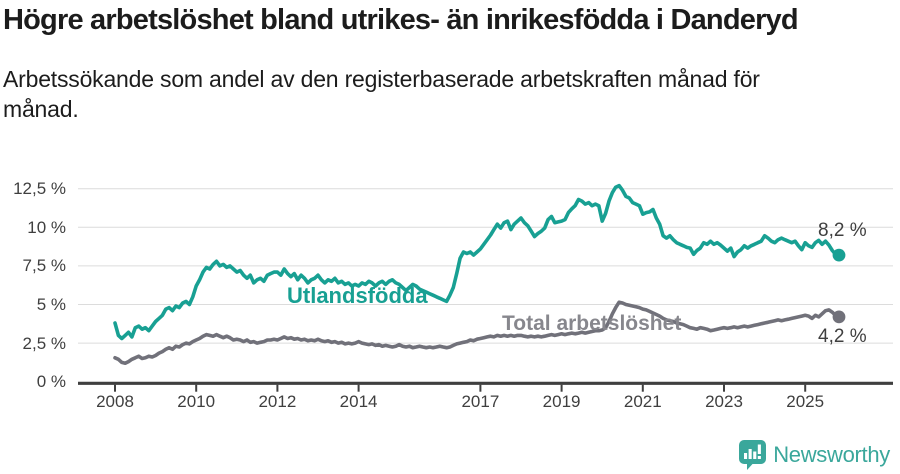 The image size is (900, 474). Describe the element at coordinates (357, 295) in the screenshot. I see `series-label-utlandsfodda: Utlandsfödda` at that location.